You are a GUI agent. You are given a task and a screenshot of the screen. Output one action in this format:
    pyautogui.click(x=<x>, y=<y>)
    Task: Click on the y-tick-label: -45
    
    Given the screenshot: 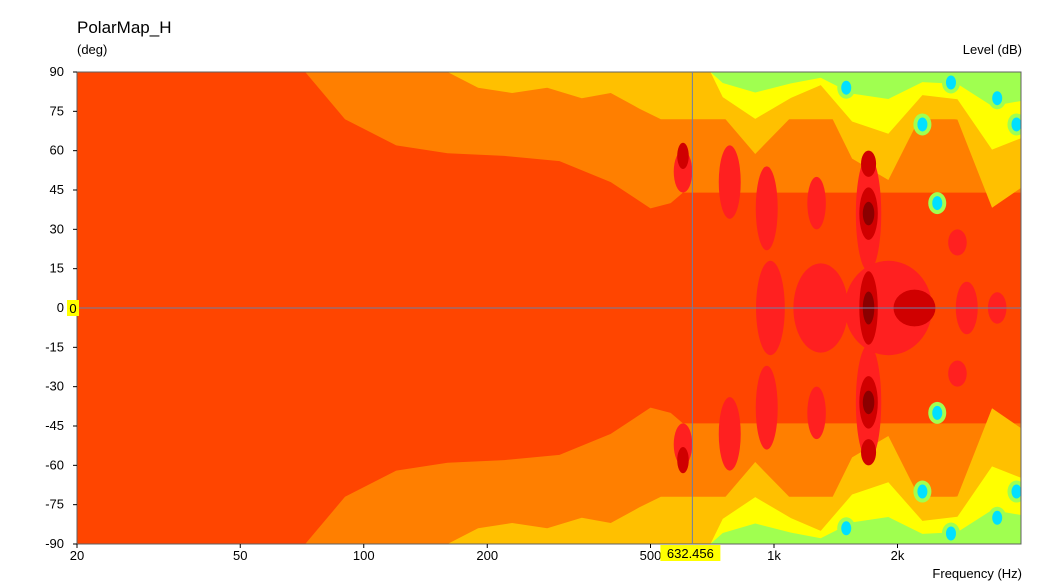 What is the action you would take?
    pyautogui.click(x=54, y=425)
    